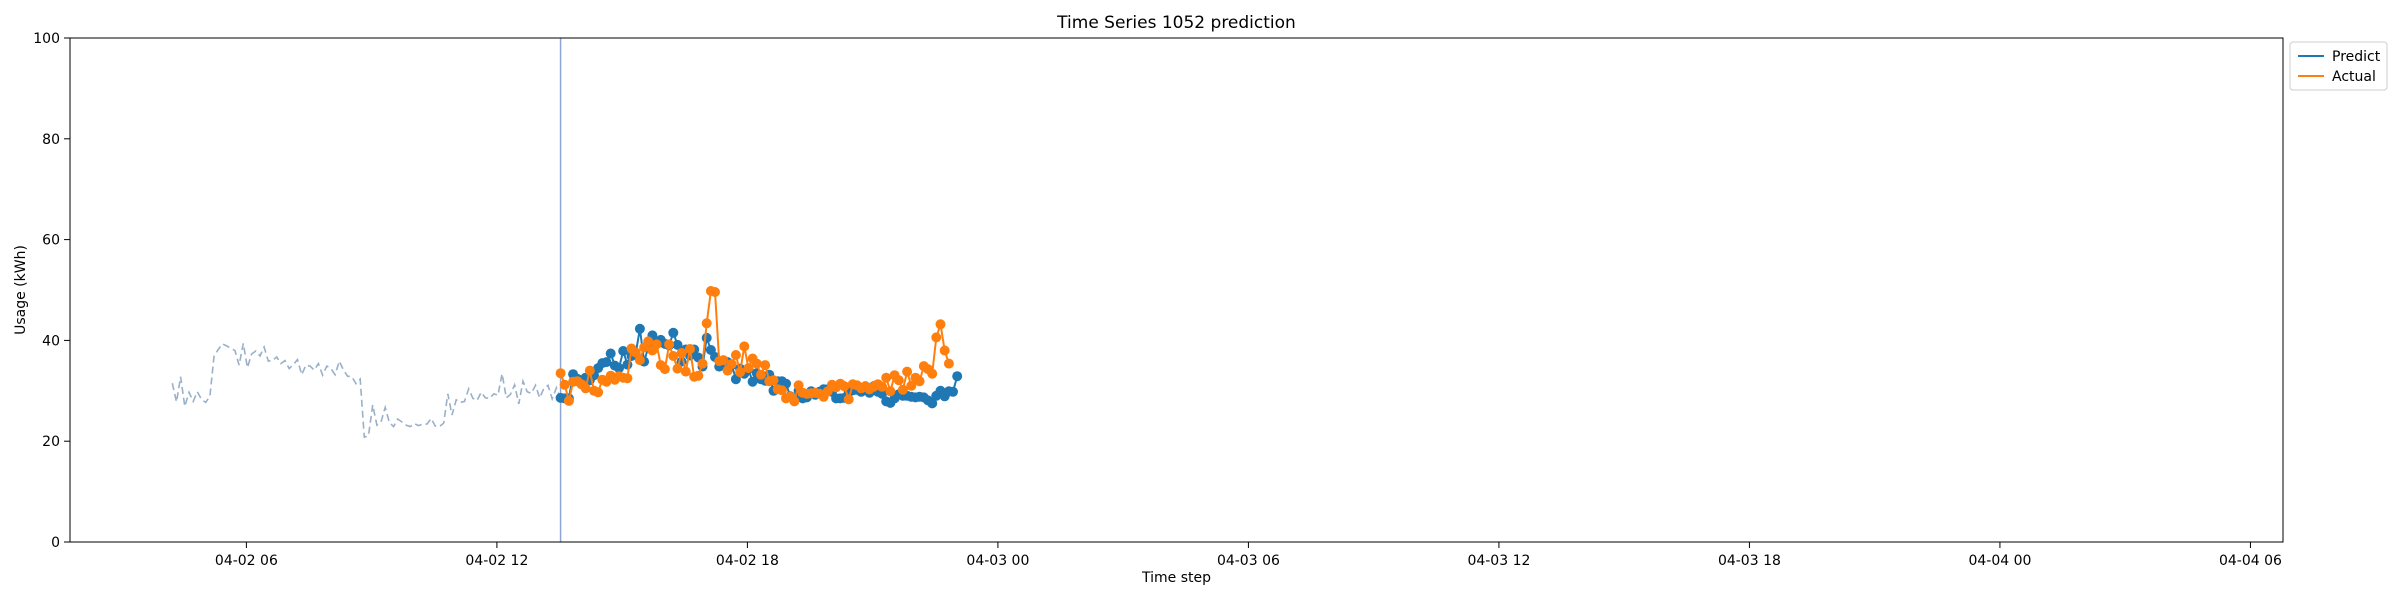 The image size is (2400, 600). What do you see at coordinates (51, 341) in the screenshot?
I see `y-tick-label: 40` at bounding box center [51, 341].